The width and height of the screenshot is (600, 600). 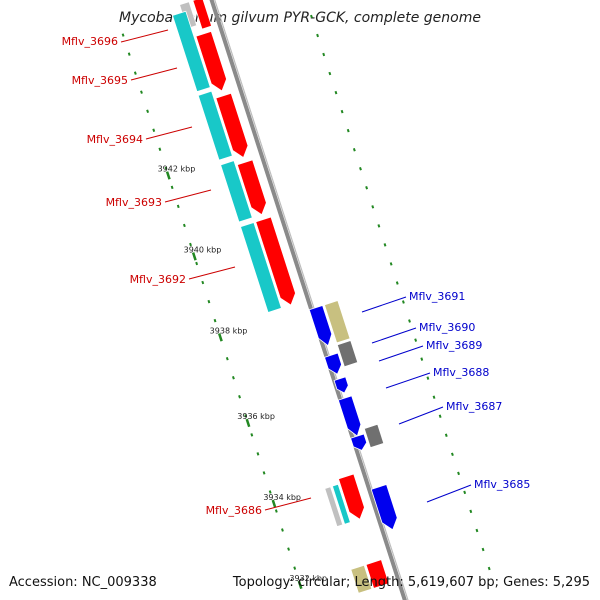 I want to click on gene-label-left: Mflv_3692, so click(x=158, y=279).